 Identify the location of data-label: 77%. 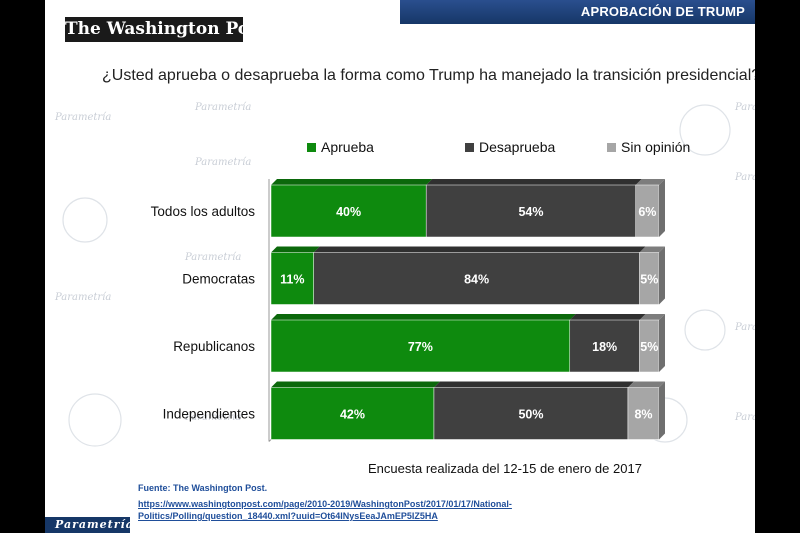
(420, 347).